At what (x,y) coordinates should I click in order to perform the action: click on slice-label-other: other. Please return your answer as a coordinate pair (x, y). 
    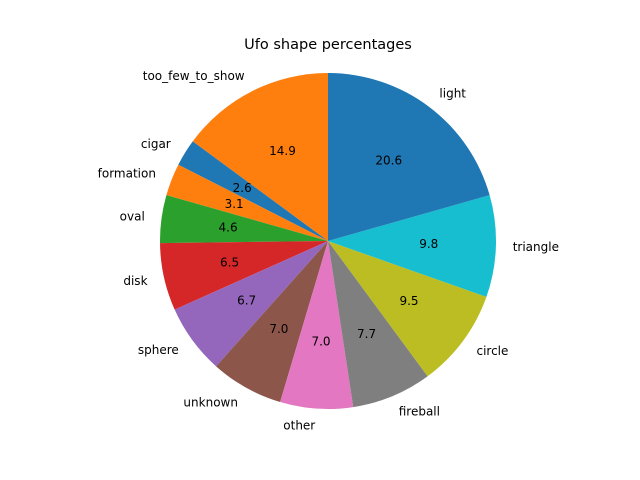
    Looking at the image, I should click on (299, 425).